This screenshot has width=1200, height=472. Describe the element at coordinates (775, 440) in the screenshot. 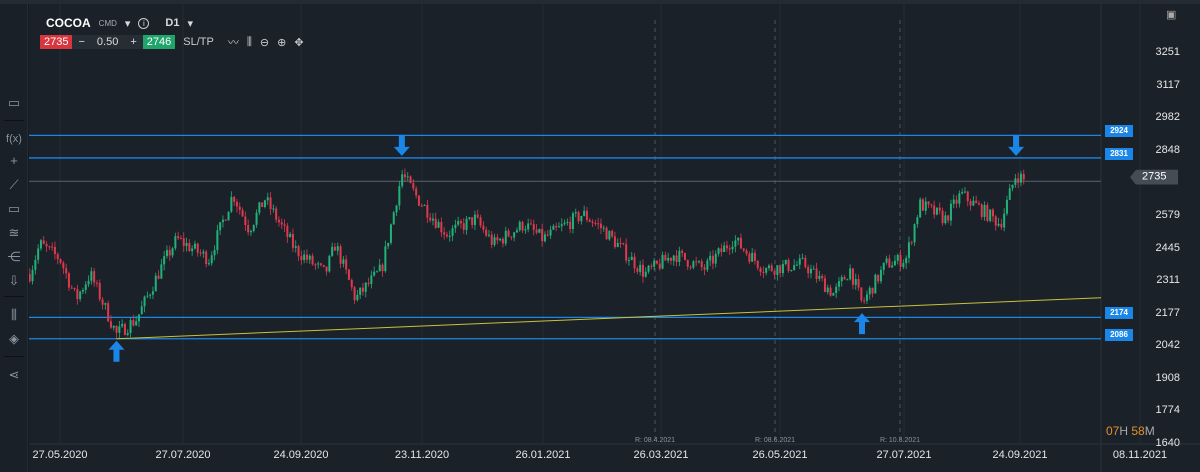

I see `rollover-label: R: 08.6.2021` at that location.